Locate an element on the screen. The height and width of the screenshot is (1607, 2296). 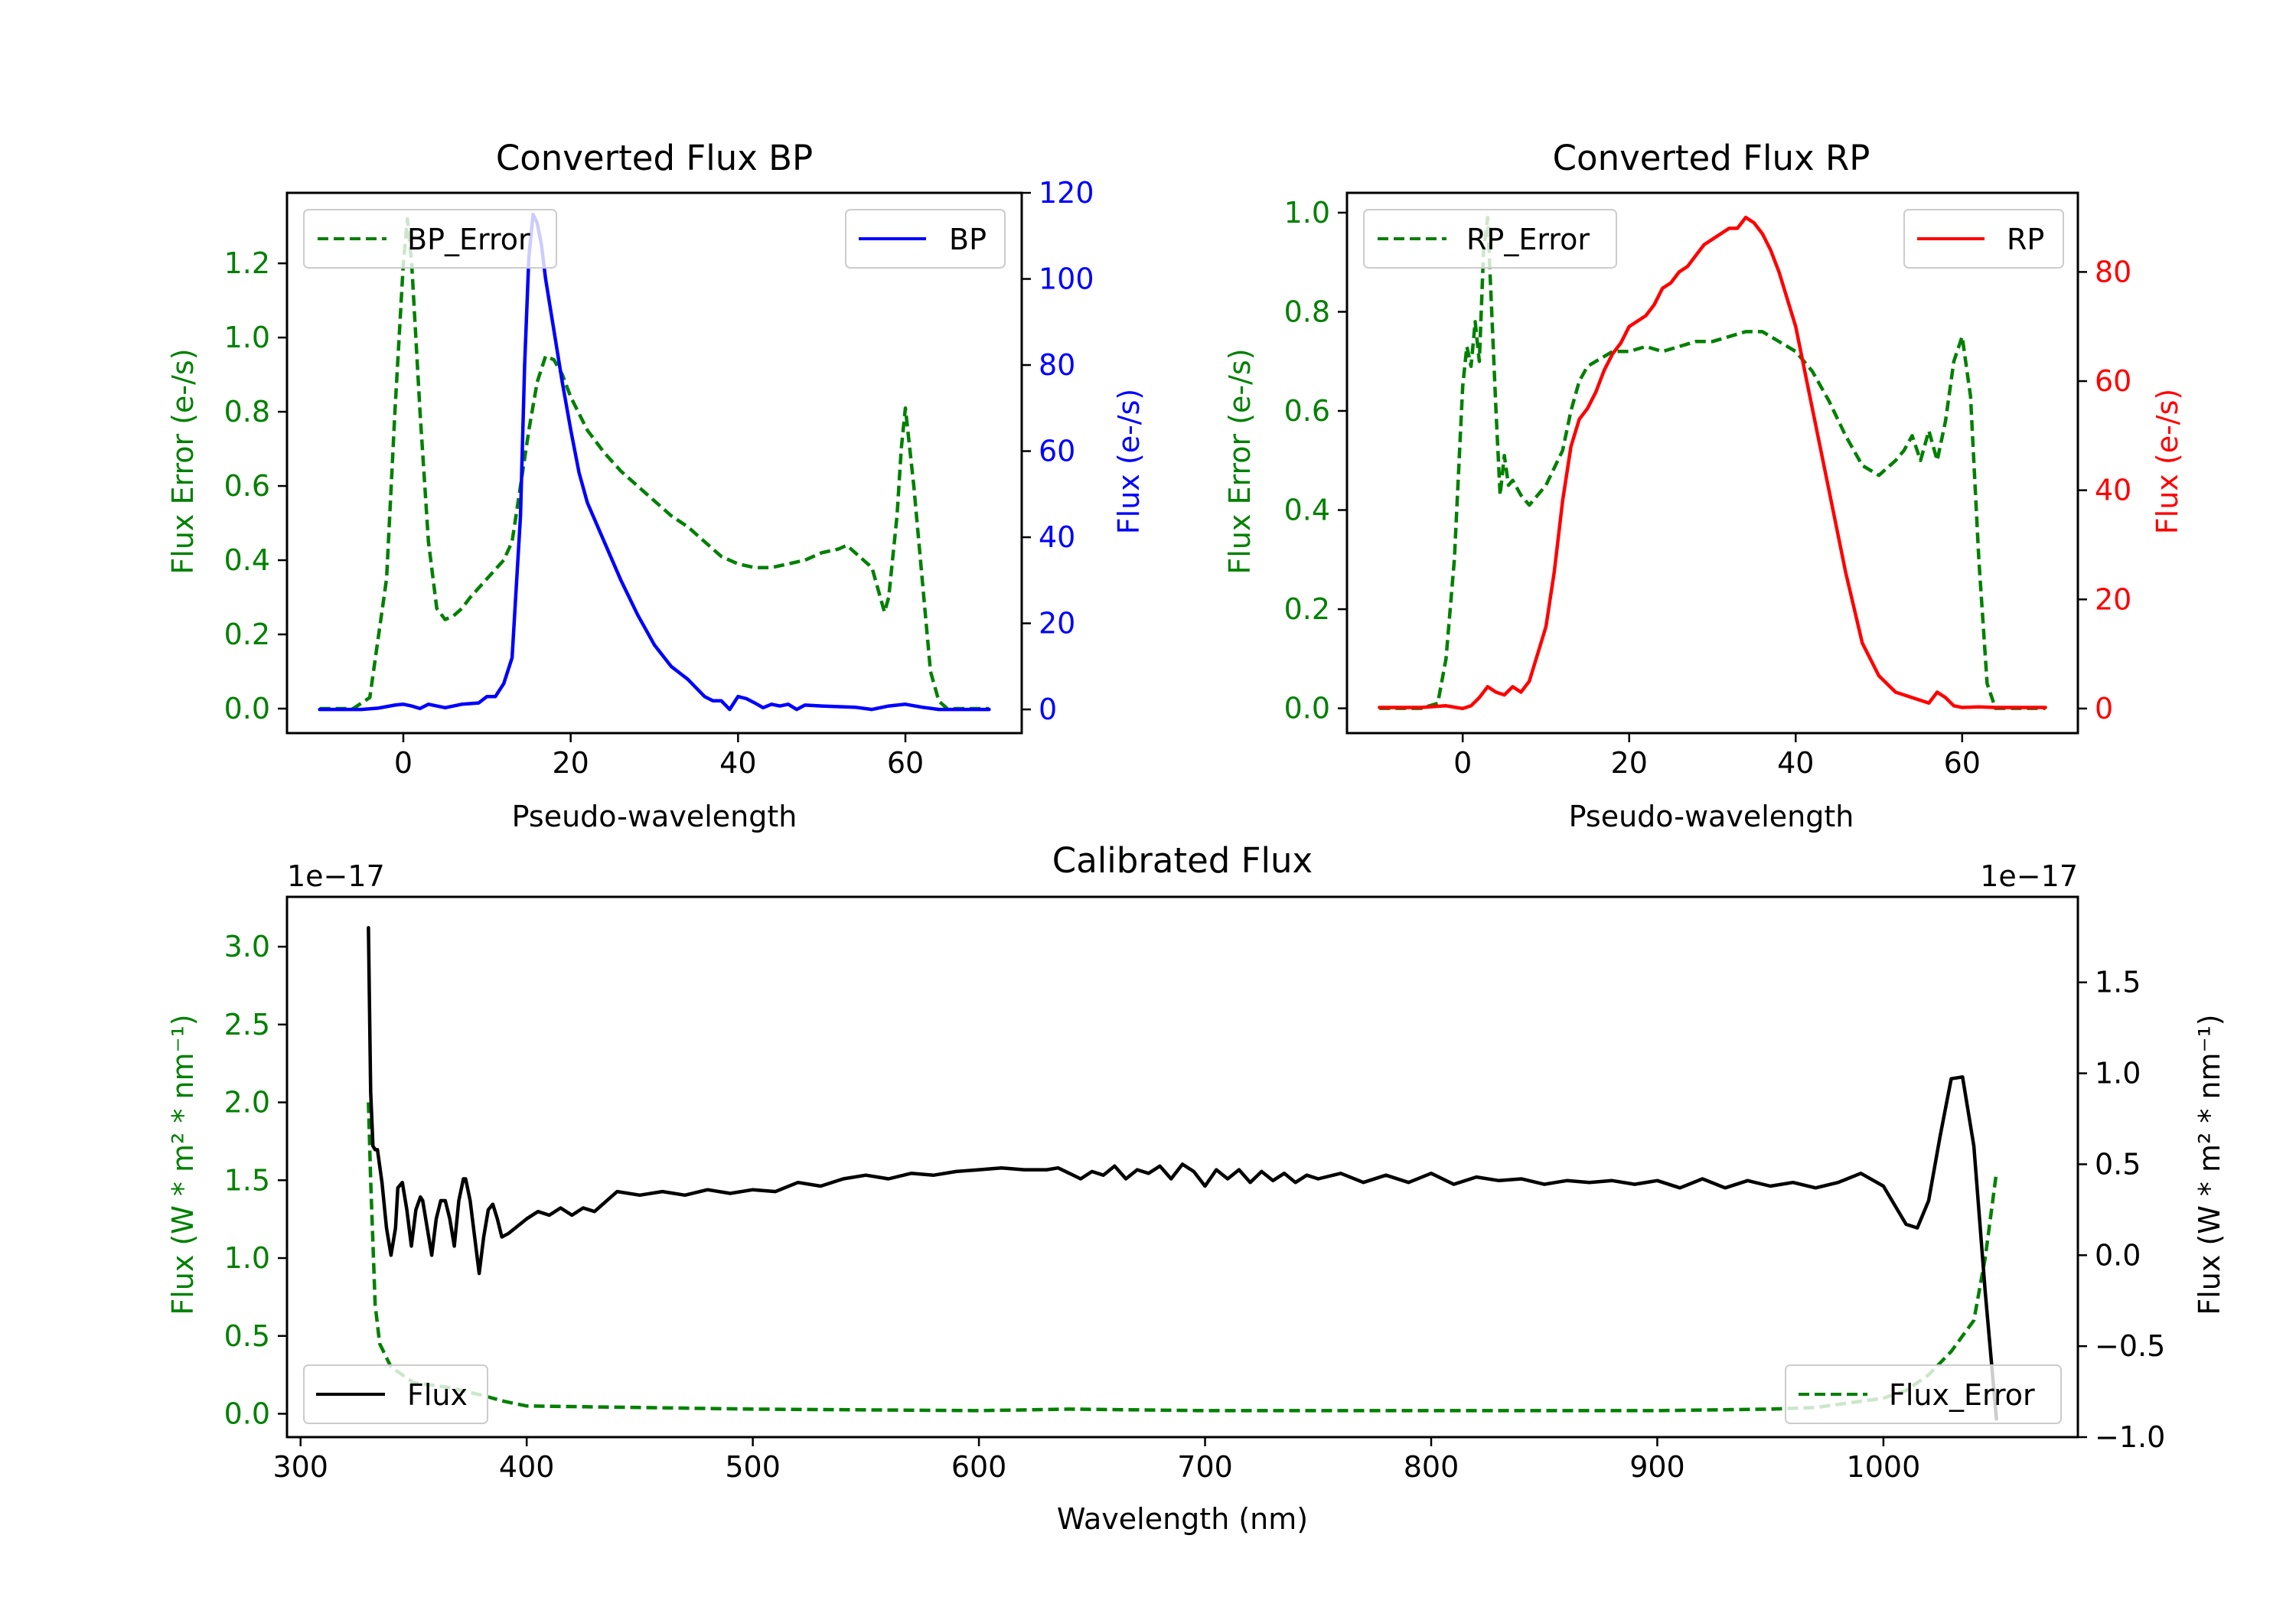
bp-left-tick-label: 1.0 is located at coordinates (247, 337).